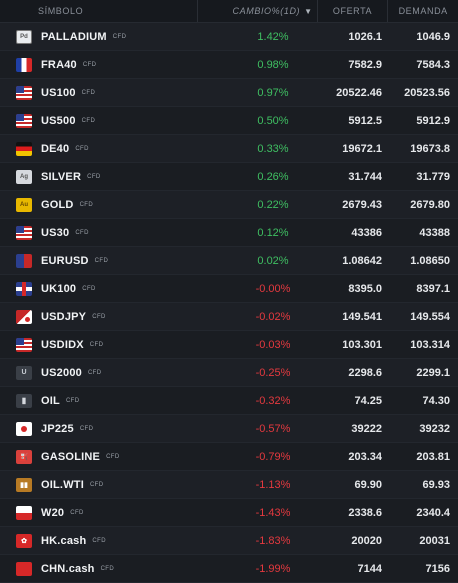  Describe the element at coordinates (99, 204) in the screenshot. I see `symbol-cell: Au GOLD CFD` at that location.